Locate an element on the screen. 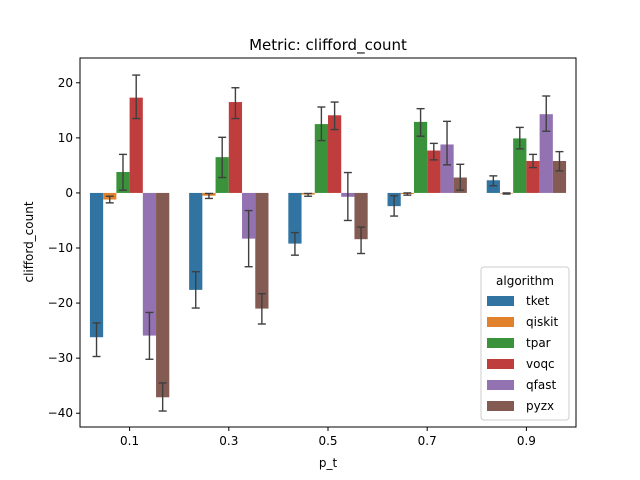 The width and height of the screenshot is (640, 480). bar-voqc-0.5 is located at coordinates (335, 154).